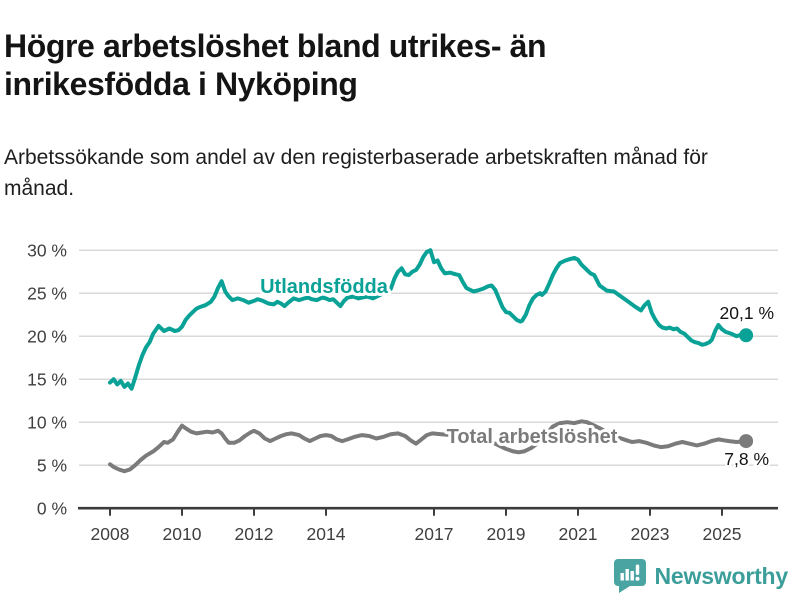 This screenshot has height=600, width=800. Describe the element at coordinates (627, 575) in the screenshot. I see `logo-bar-tall` at that location.